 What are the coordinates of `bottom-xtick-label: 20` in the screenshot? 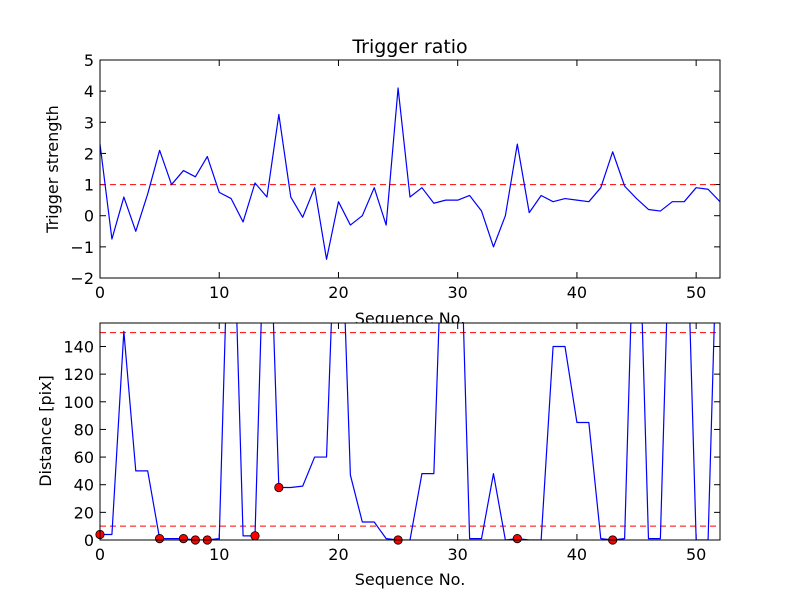 It's located at (338, 554).